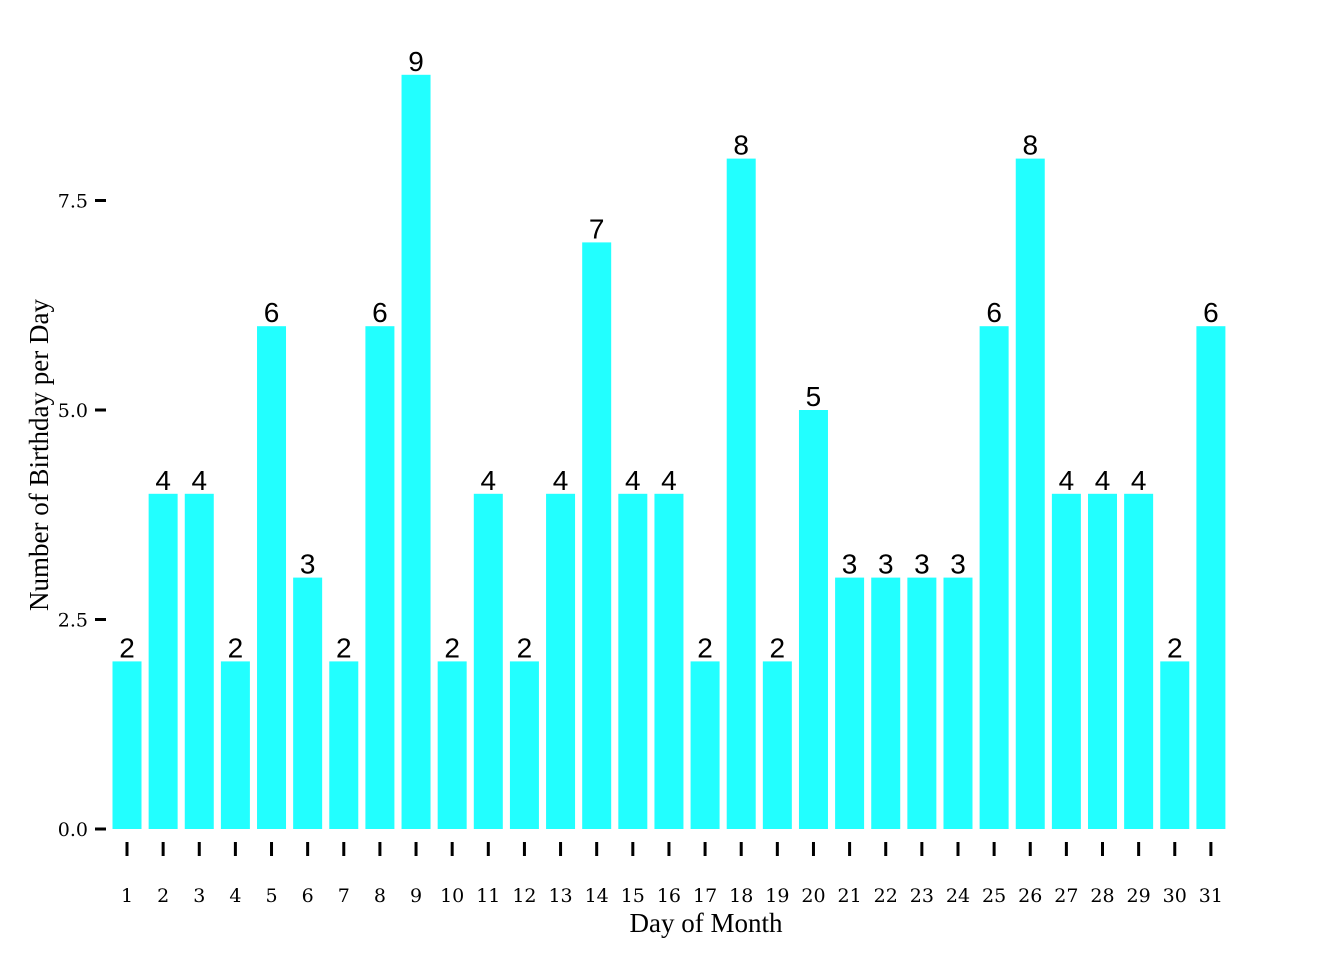 This screenshot has width=1344, height=960. What do you see at coordinates (73, 411) in the screenshot?
I see `y-tick-label: 5.0` at bounding box center [73, 411].